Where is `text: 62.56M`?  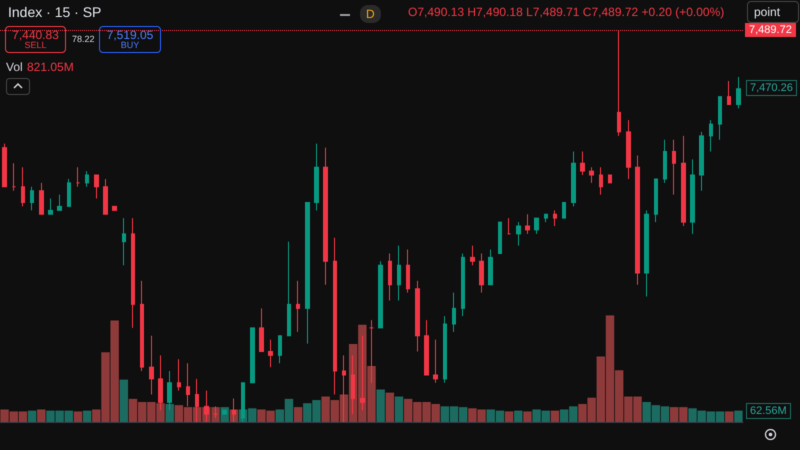
text: 62.56M is located at coordinates (768, 411).